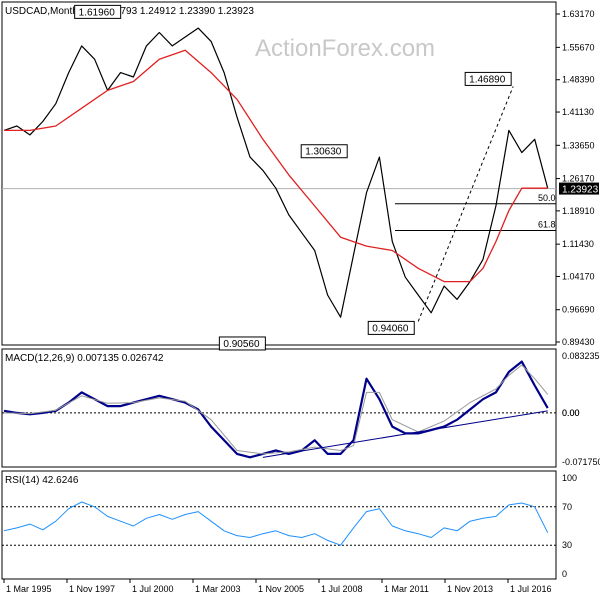  Describe the element at coordinates (547, 198) in the screenshot. I see `fib-label-50: 50.0` at that location.